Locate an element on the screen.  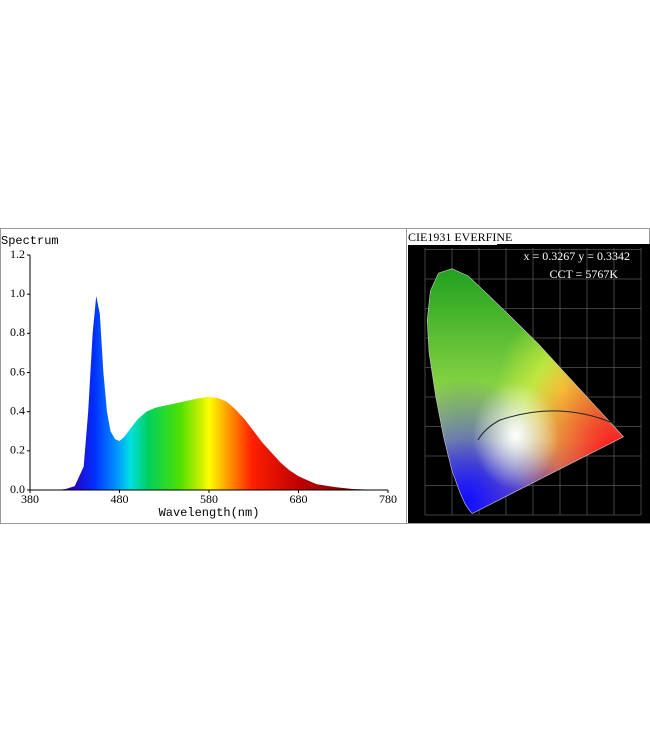
y-tick-label: 1.0 is located at coordinates (17, 293).